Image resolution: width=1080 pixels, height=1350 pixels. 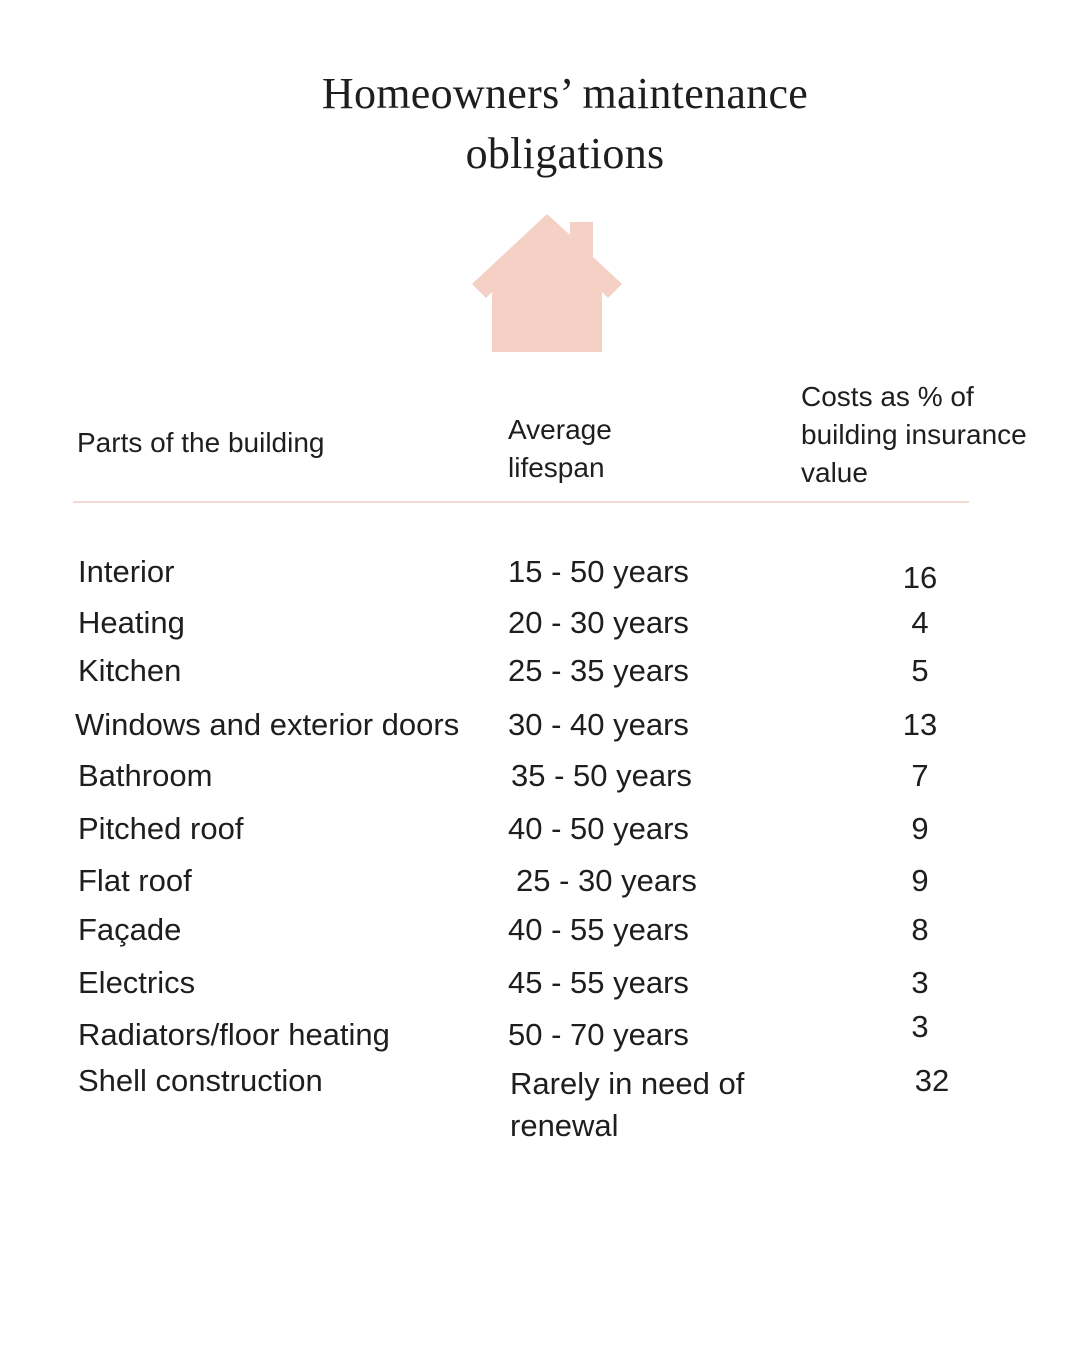 What do you see at coordinates (565, 93) in the screenshot?
I see `title-line-1: Homeowners’ maintenance` at bounding box center [565, 93].